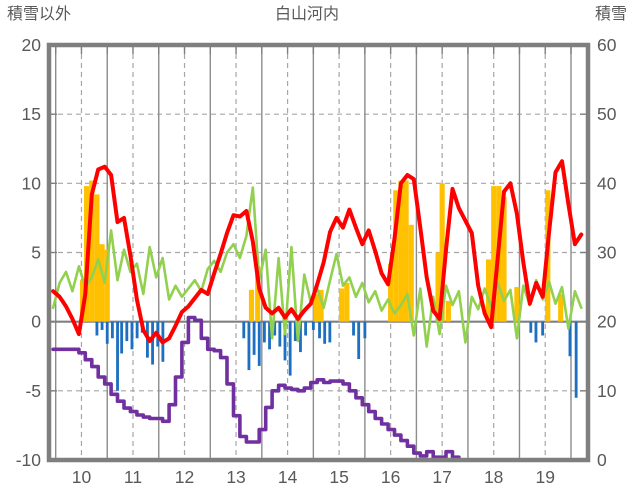 This screenshot has width=636, height=501. I want to click on x-axis-tick-label: 16, so click(390, 477).